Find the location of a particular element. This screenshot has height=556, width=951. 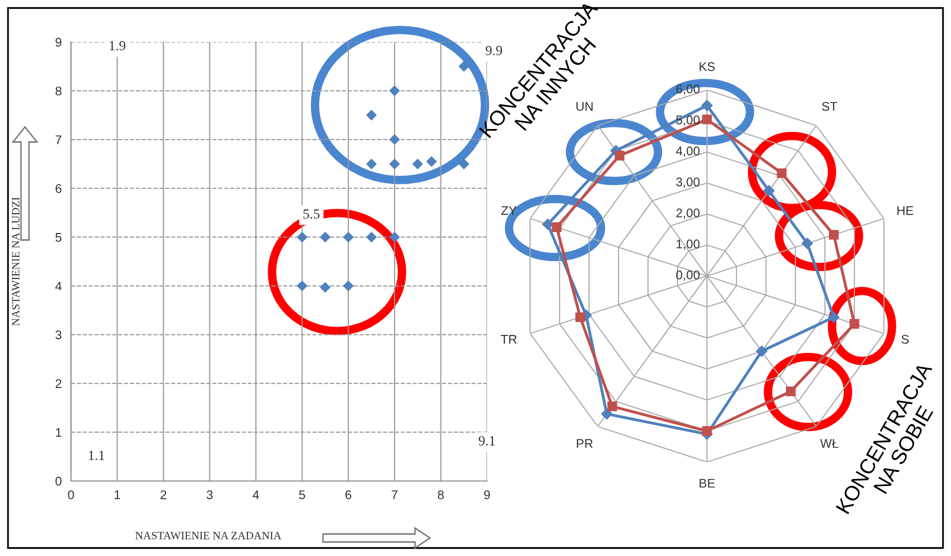

x-axis-title: NASTAWIENIE NA ZADANIA is located at coordinates (208, 536).